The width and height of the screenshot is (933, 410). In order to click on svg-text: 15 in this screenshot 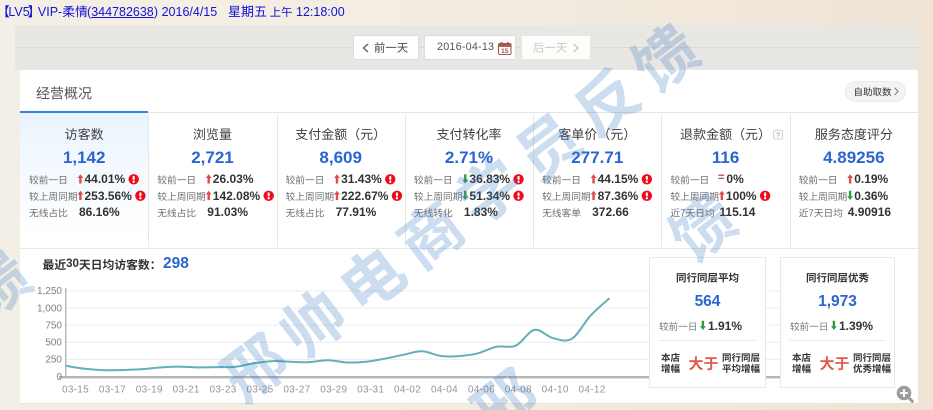, I will do `click(505, 51)`.